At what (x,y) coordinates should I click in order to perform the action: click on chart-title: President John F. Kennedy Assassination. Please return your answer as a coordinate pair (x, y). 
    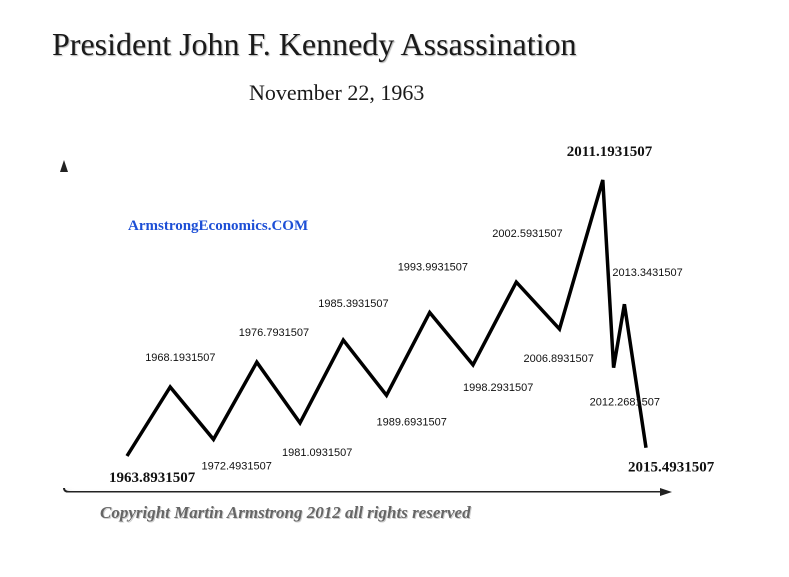
    Looking at the image, I should click on (314, 44).